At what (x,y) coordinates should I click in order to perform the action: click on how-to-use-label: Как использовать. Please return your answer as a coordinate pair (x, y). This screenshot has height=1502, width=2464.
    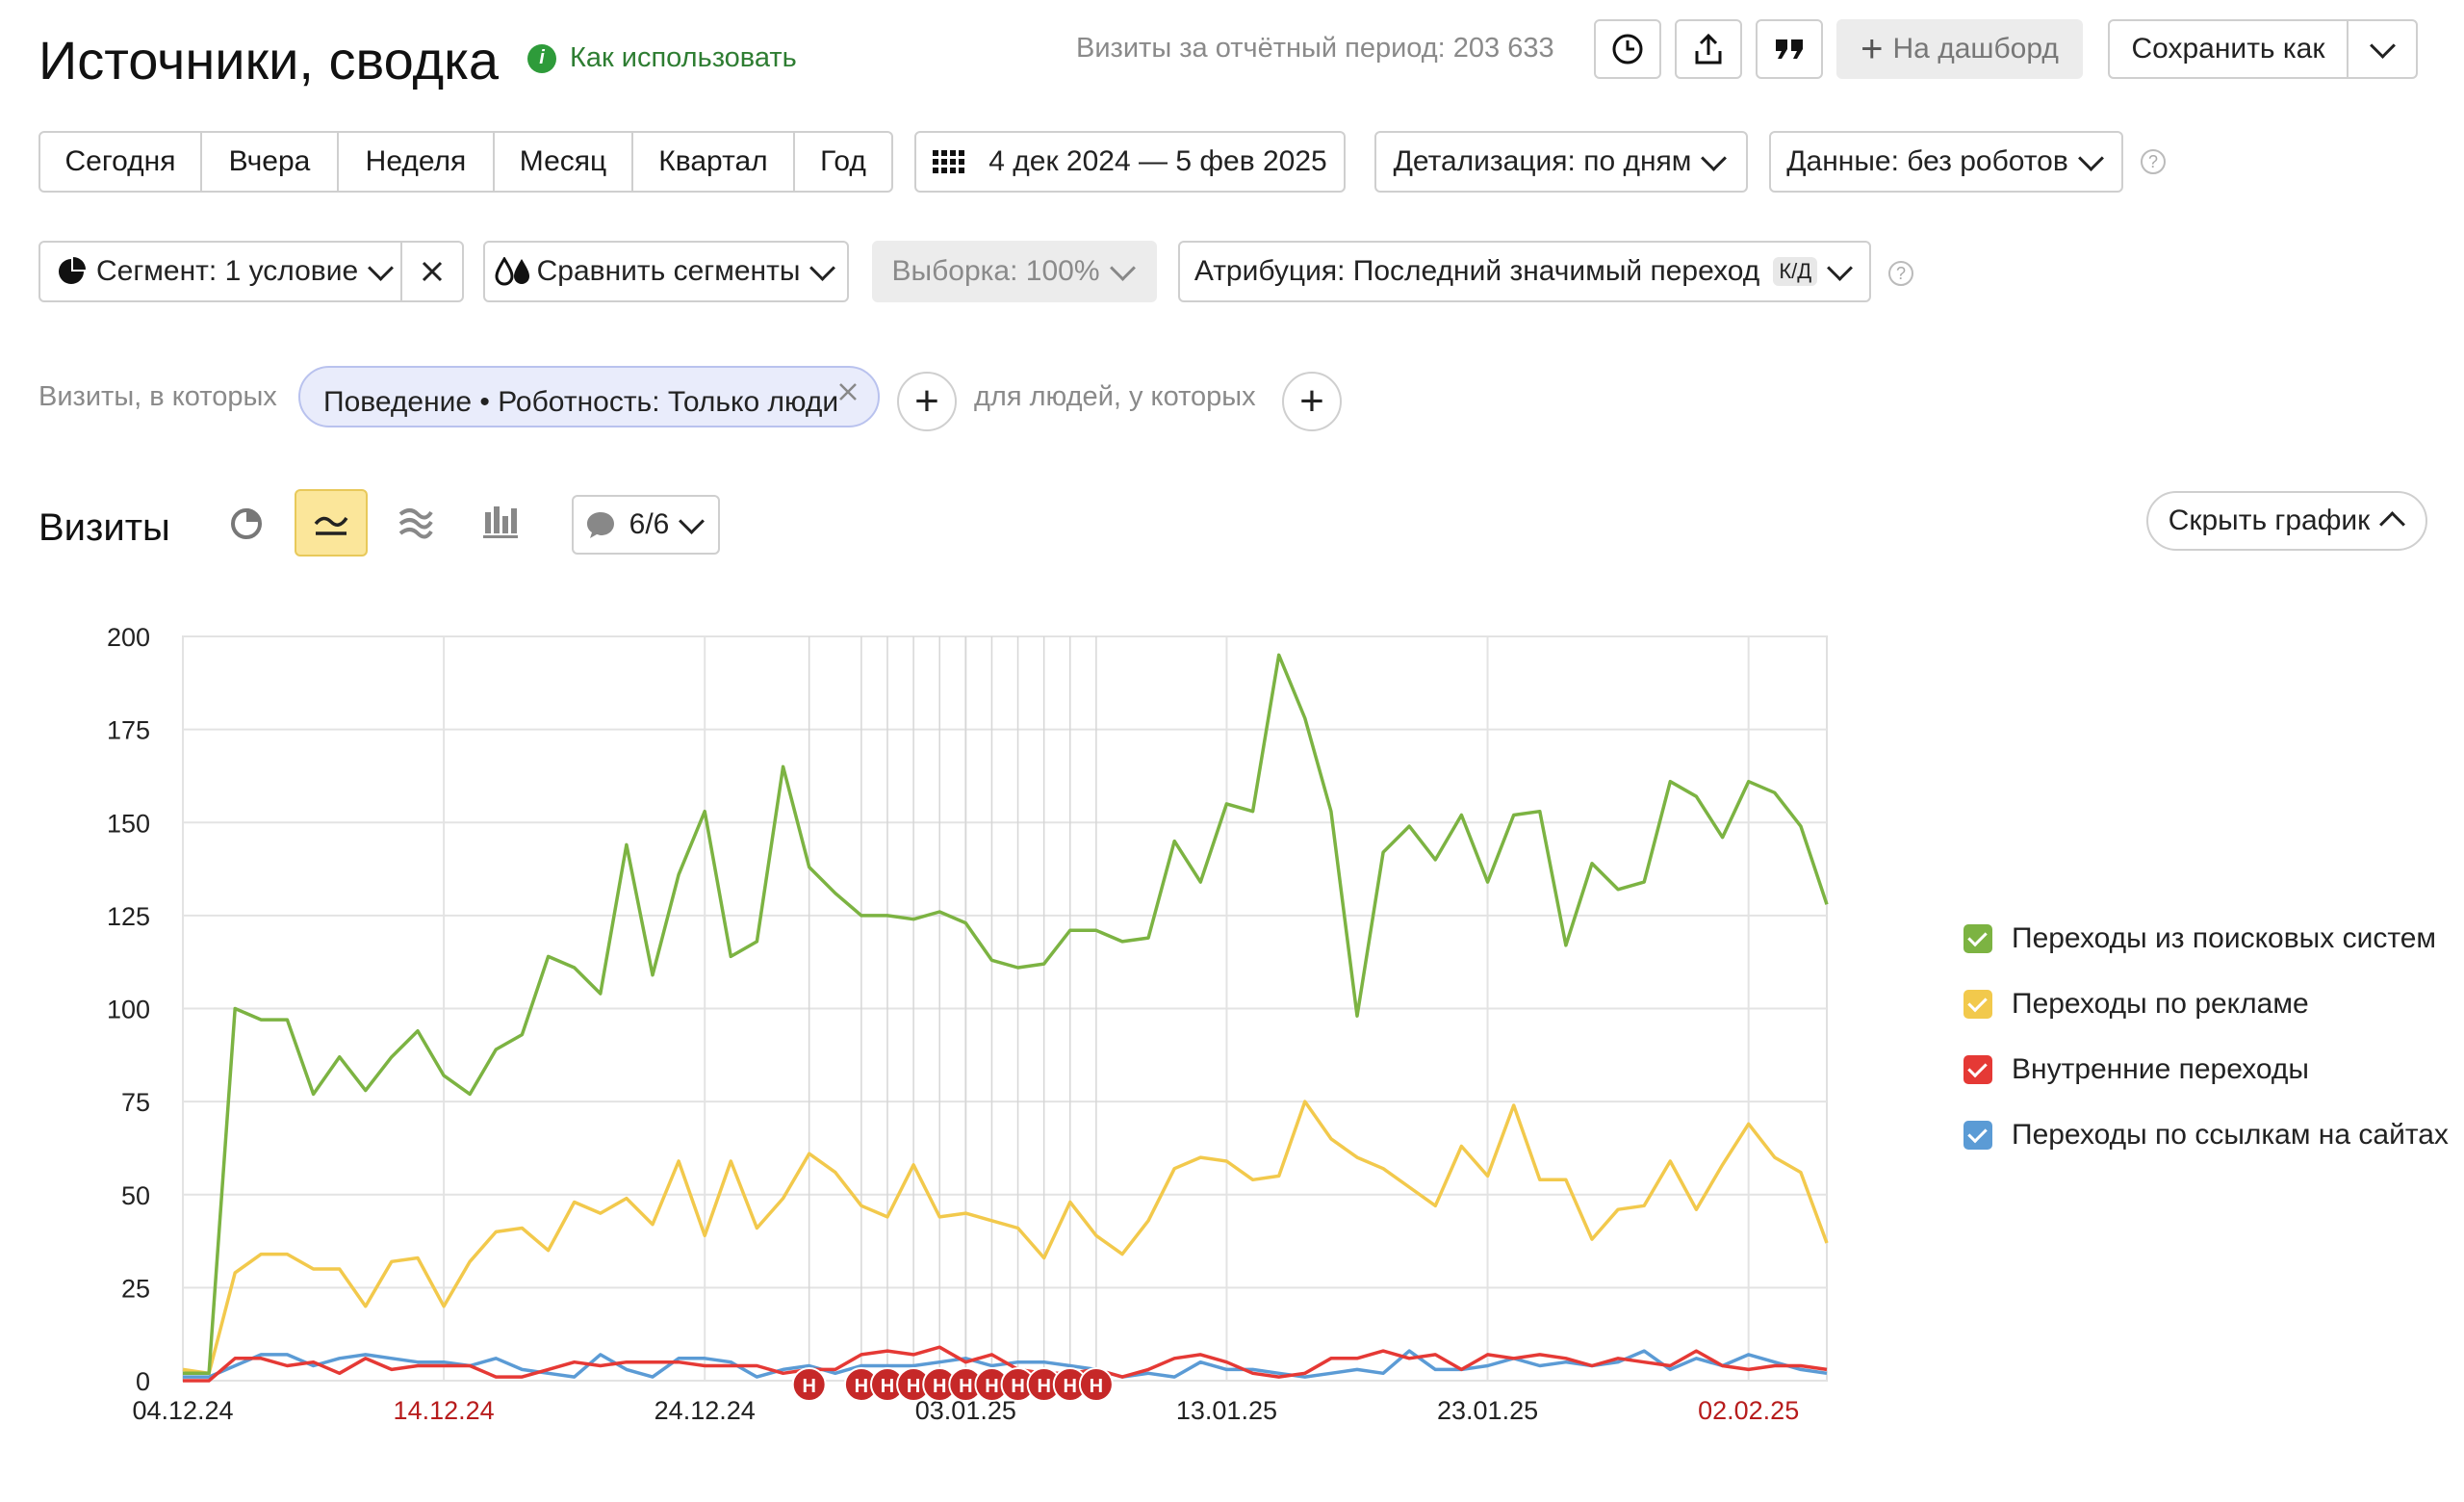
    Looking at the image, I should click on (683, 57).